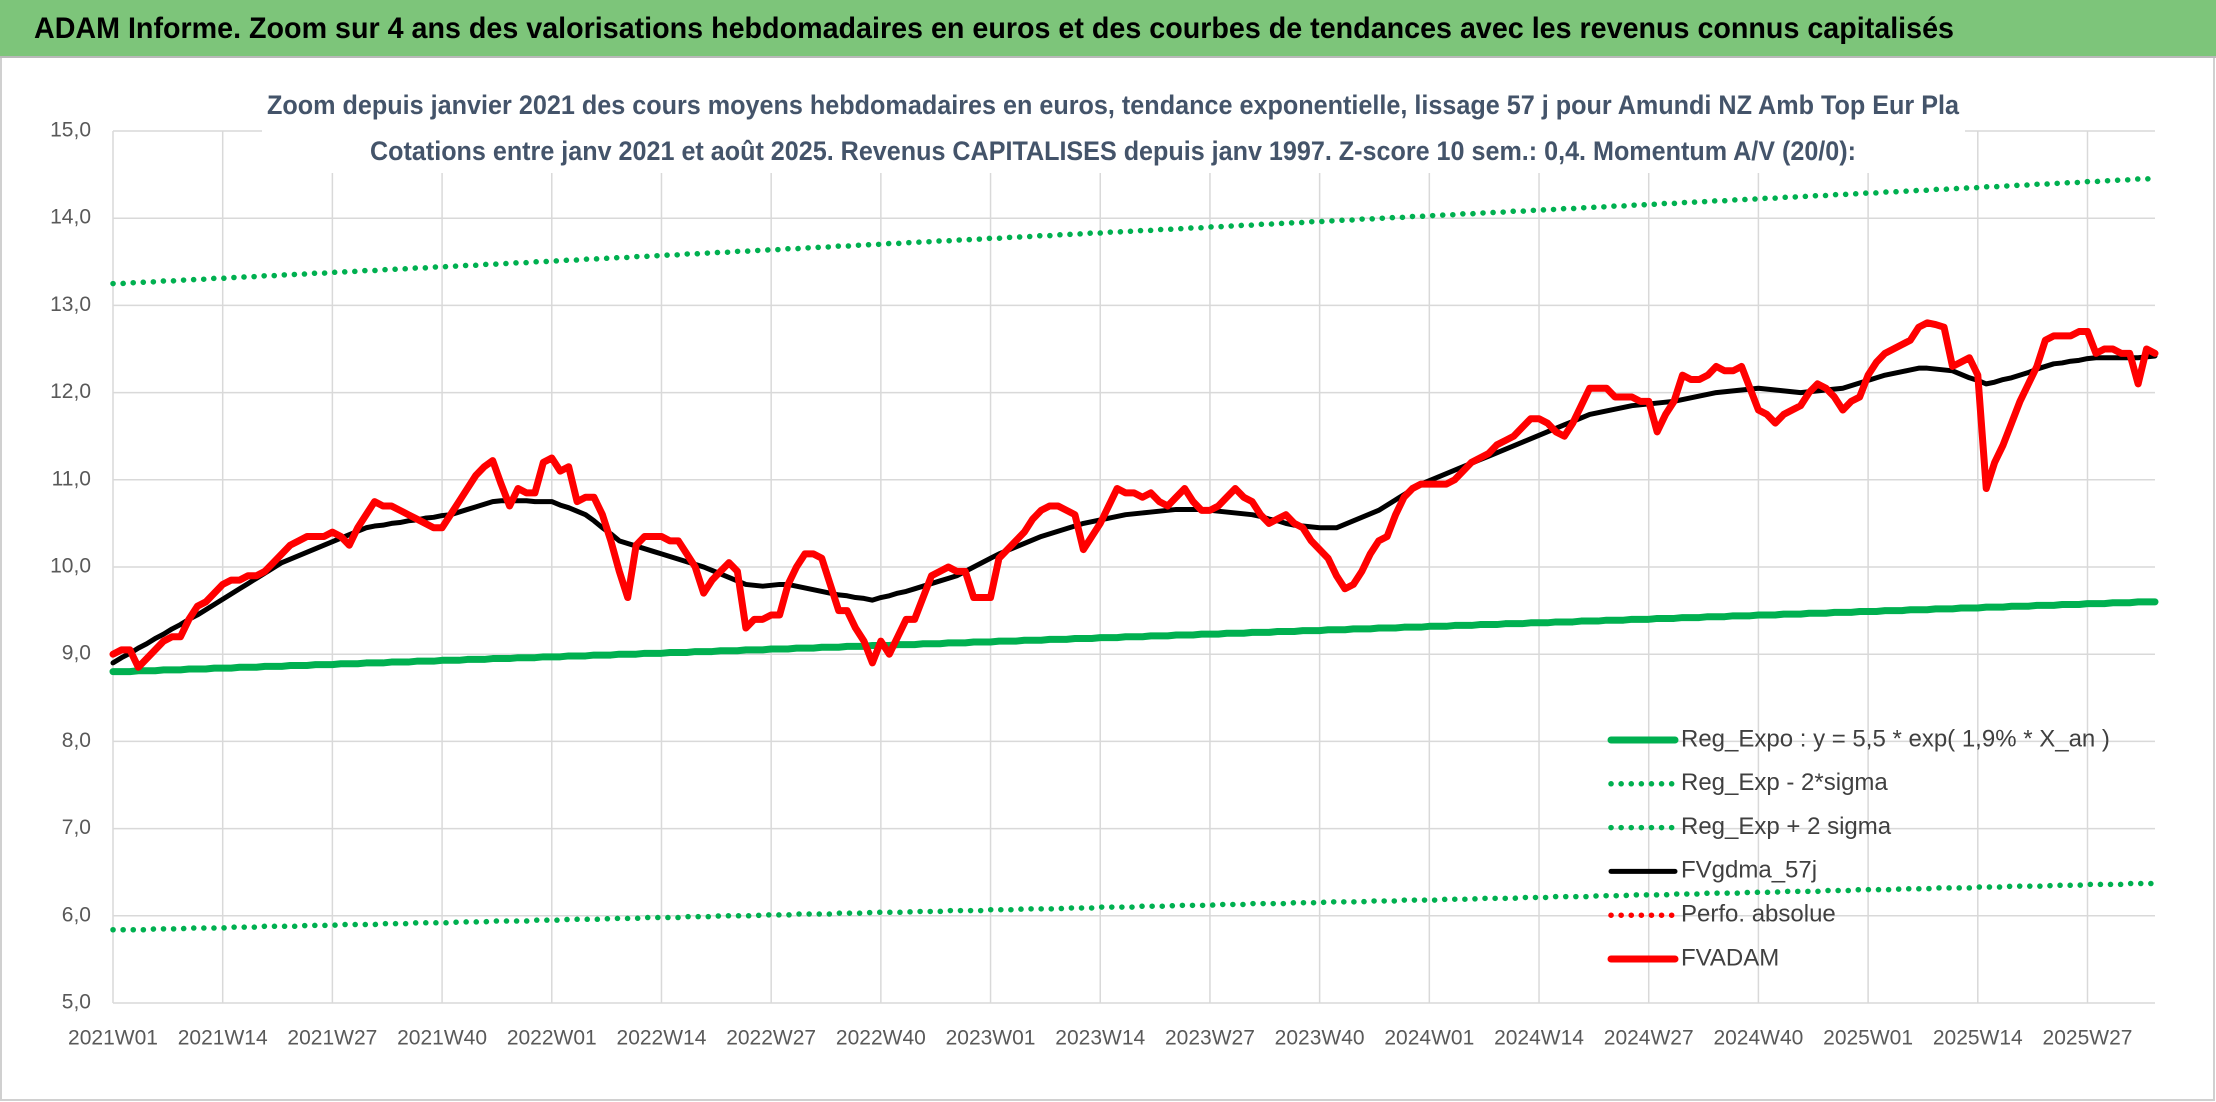 Image resolution: width=2216 pixels, height=1102 pixels. What do you see at coordinates (1868, 1038) in the screenshot?
I see `x-tick-label: 2025W01` at bounding box center [1868, 1038].